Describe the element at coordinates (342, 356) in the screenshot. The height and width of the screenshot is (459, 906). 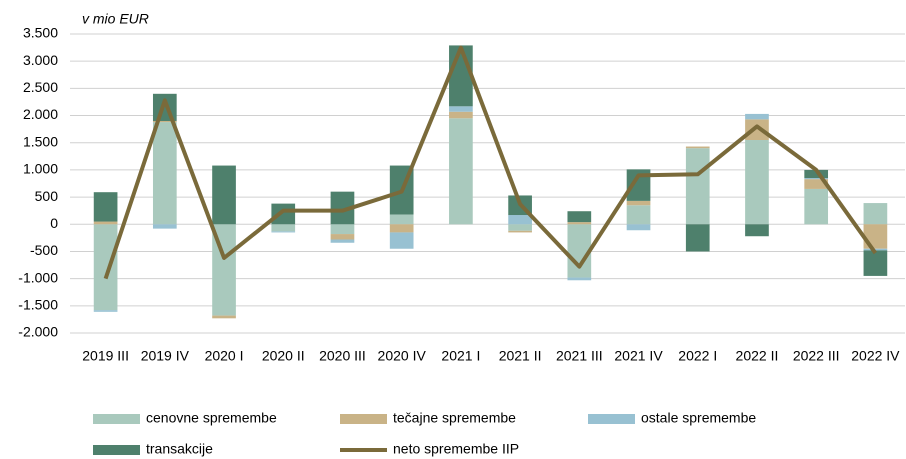
I see `x-tick-label: 2020 III` at that location.